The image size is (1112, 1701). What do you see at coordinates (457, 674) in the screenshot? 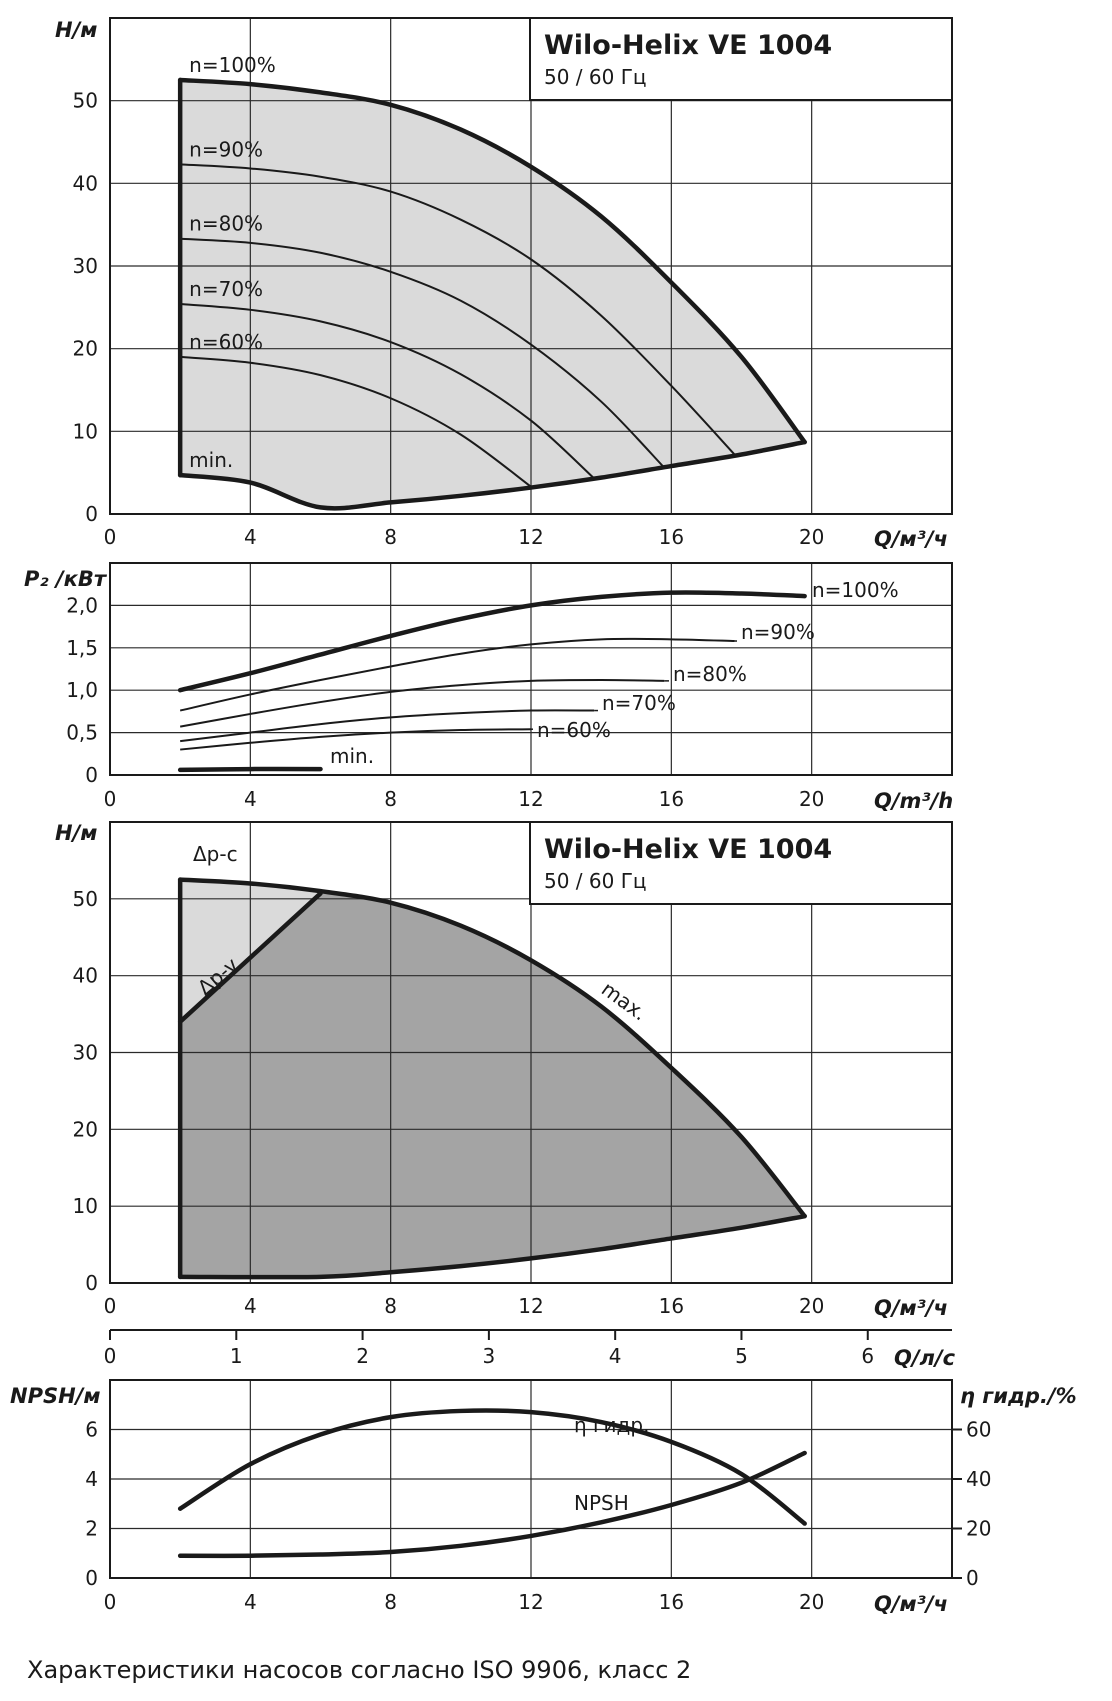
I see `power-curve-n90` at bounding box center [457, 674].